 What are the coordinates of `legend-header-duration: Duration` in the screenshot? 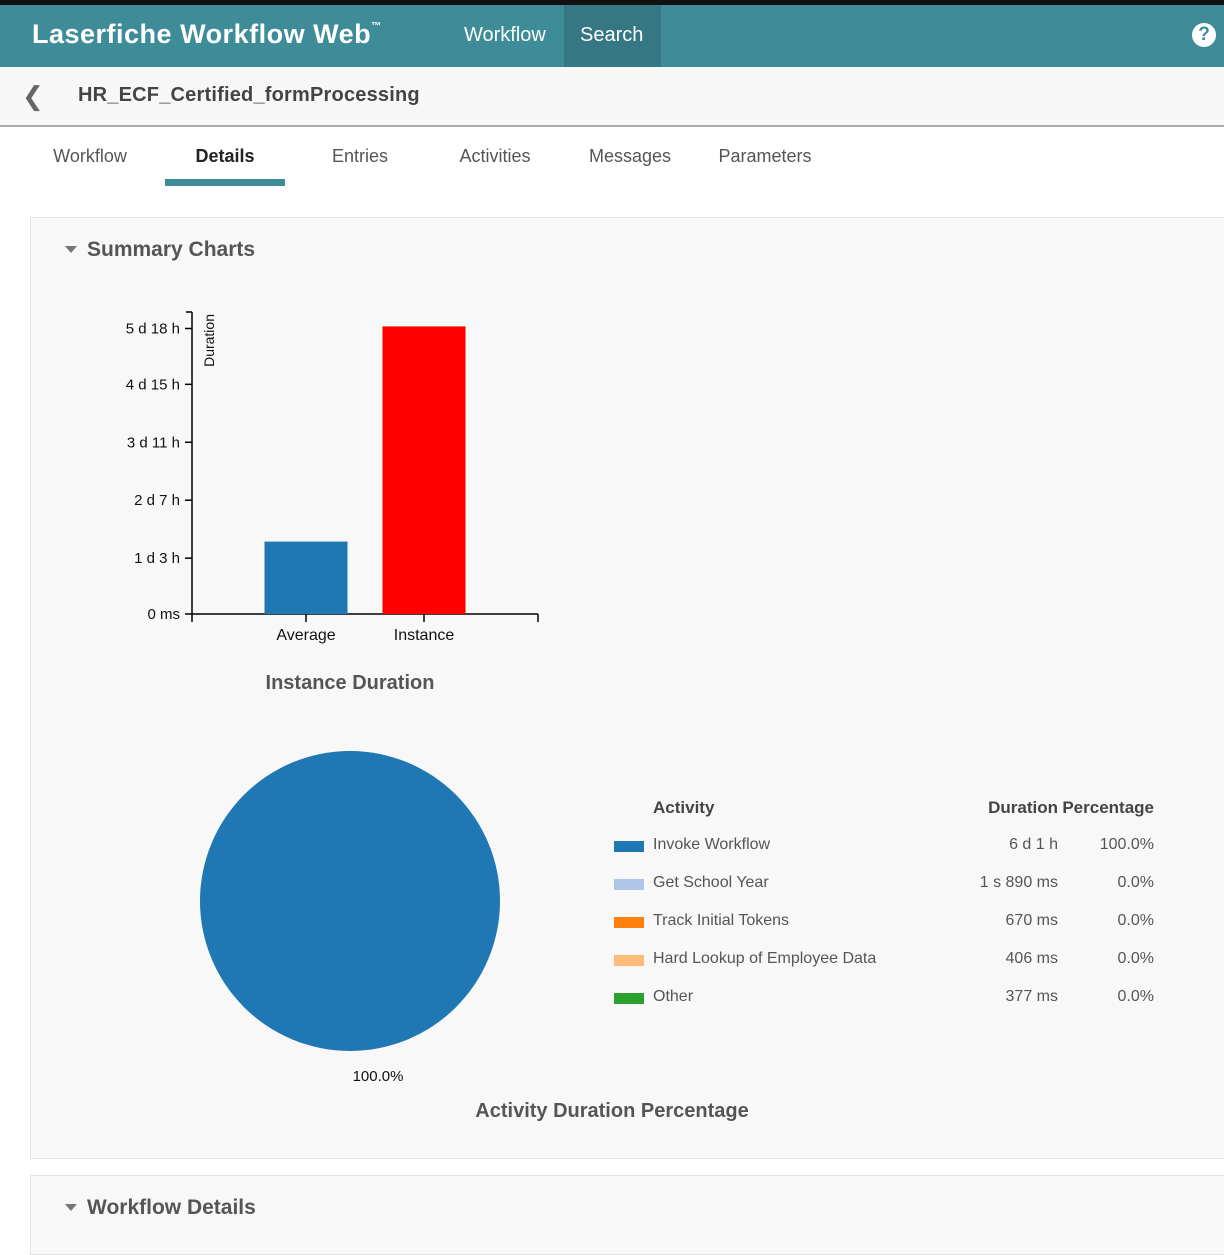 It's located at (1023, 807).